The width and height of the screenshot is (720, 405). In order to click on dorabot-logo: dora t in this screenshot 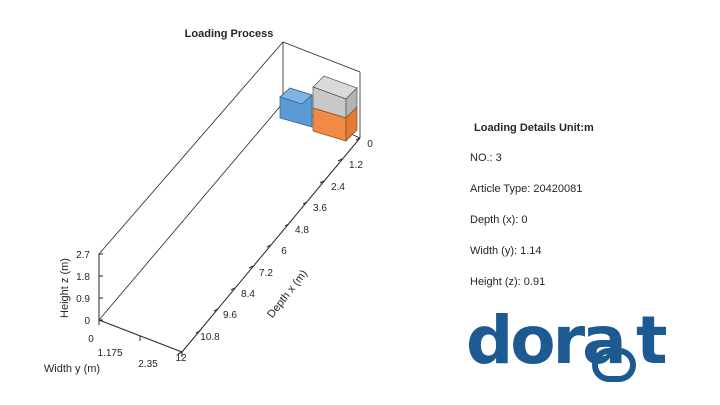, I will do `click(576, 346)`.